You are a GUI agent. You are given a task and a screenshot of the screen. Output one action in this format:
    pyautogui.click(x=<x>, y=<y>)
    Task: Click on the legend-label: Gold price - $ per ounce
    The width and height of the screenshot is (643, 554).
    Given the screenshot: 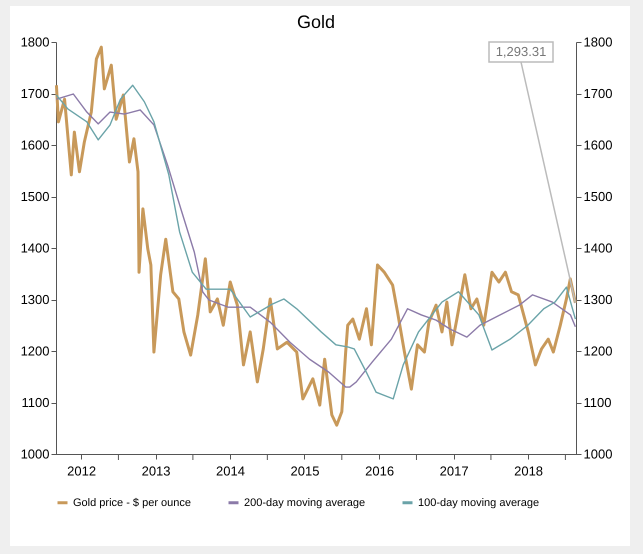 What is the action you would take?
    pyautogui.click(x=132, y=502)
    